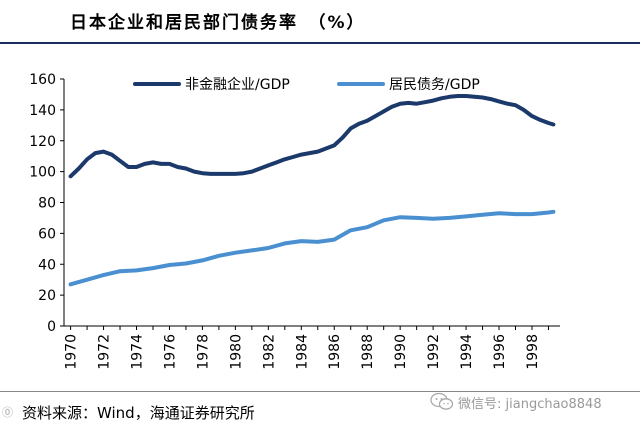  Describe the element at coordinates (306, 84) in the screenshot. I see `chart-legend: 非金融企业/GDP 居民债务/GDP` at that location.